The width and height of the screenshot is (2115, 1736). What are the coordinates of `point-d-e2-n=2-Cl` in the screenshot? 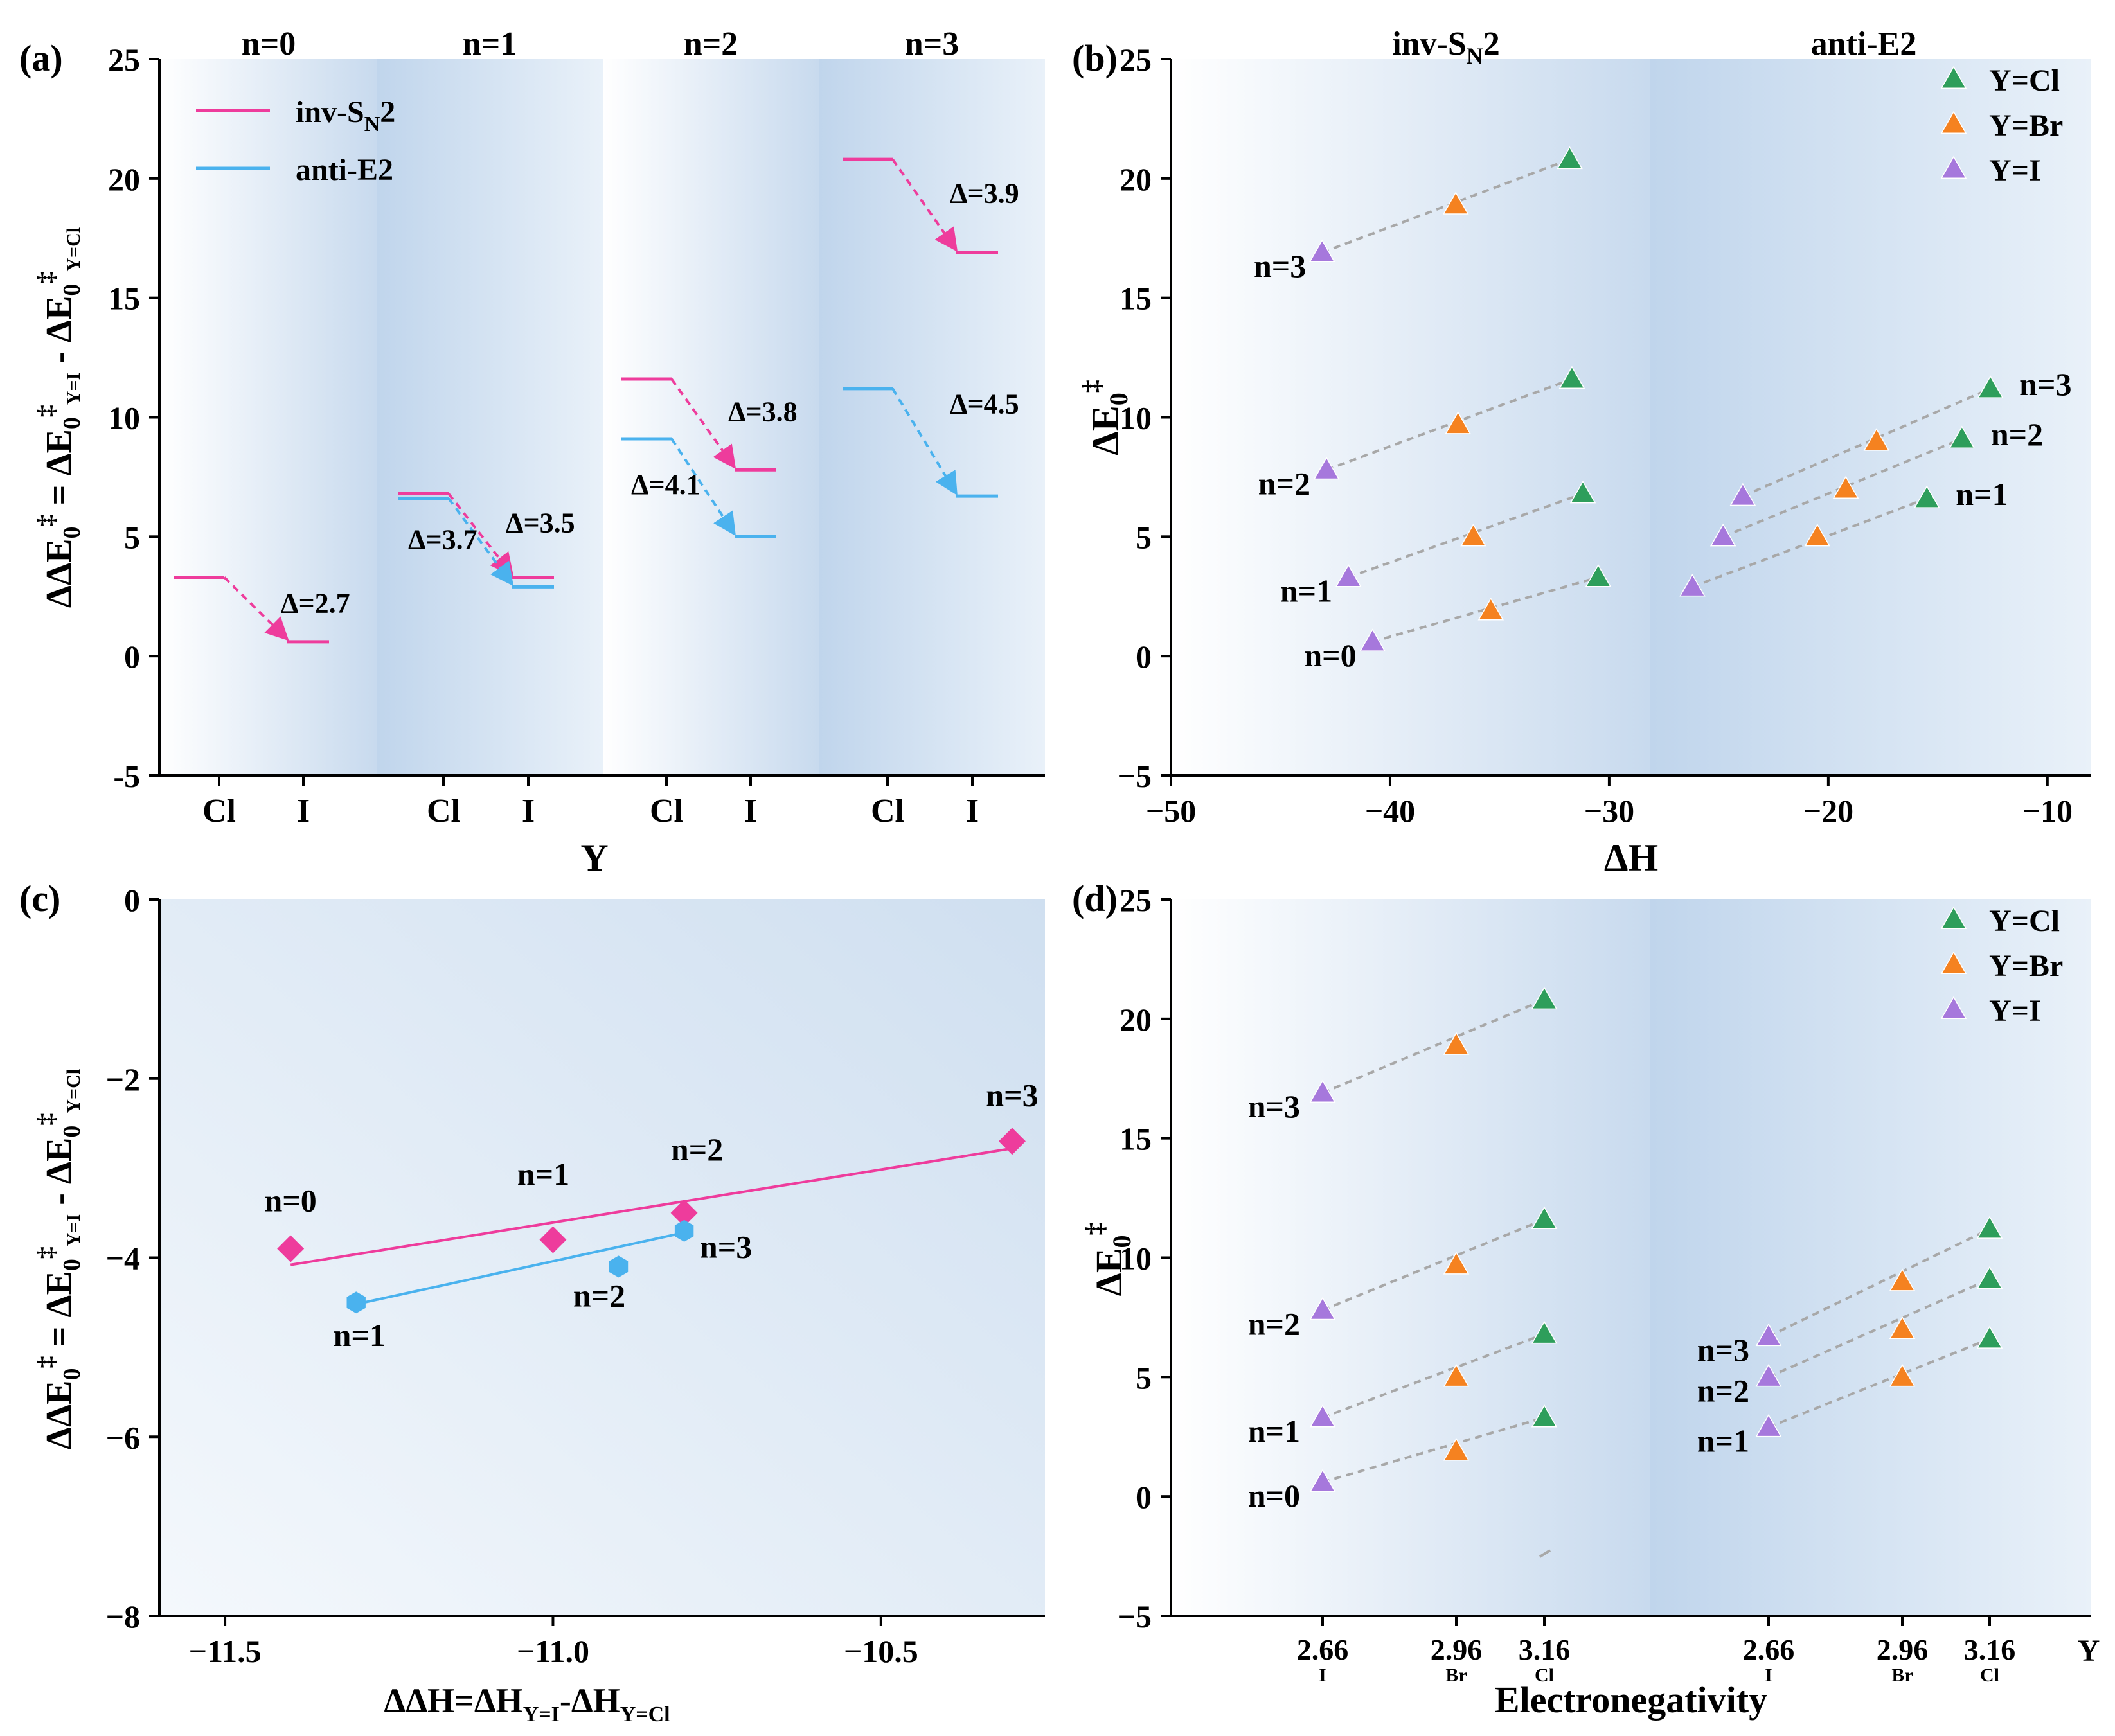 It's located at (1989, 1277).